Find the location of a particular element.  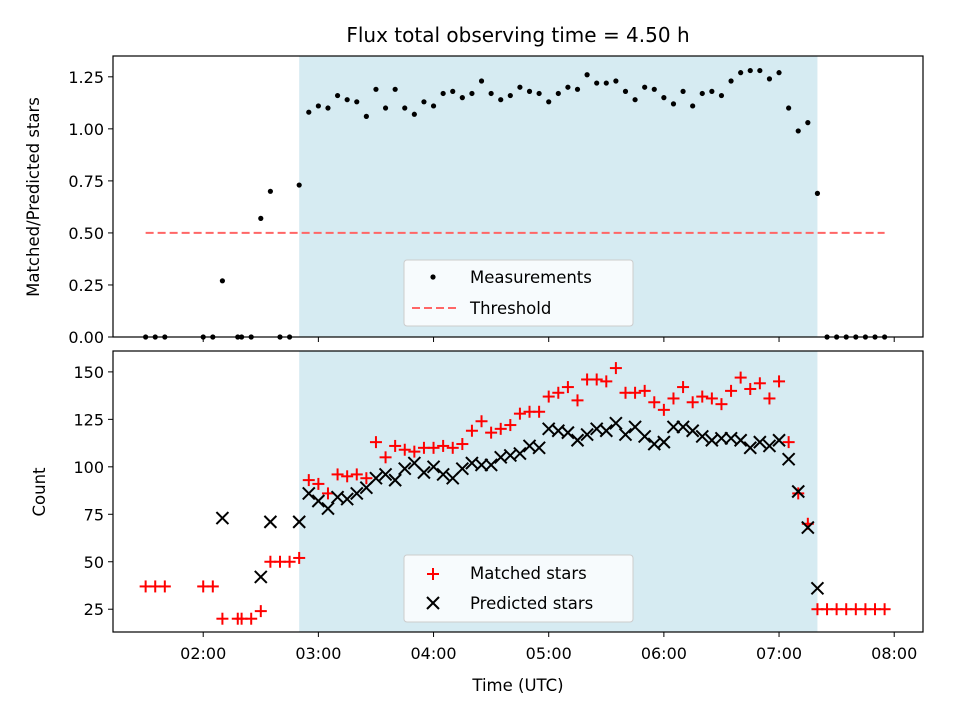

chart-title: Flux total observing time = 4.50 h is located at coordinates (517, 35).